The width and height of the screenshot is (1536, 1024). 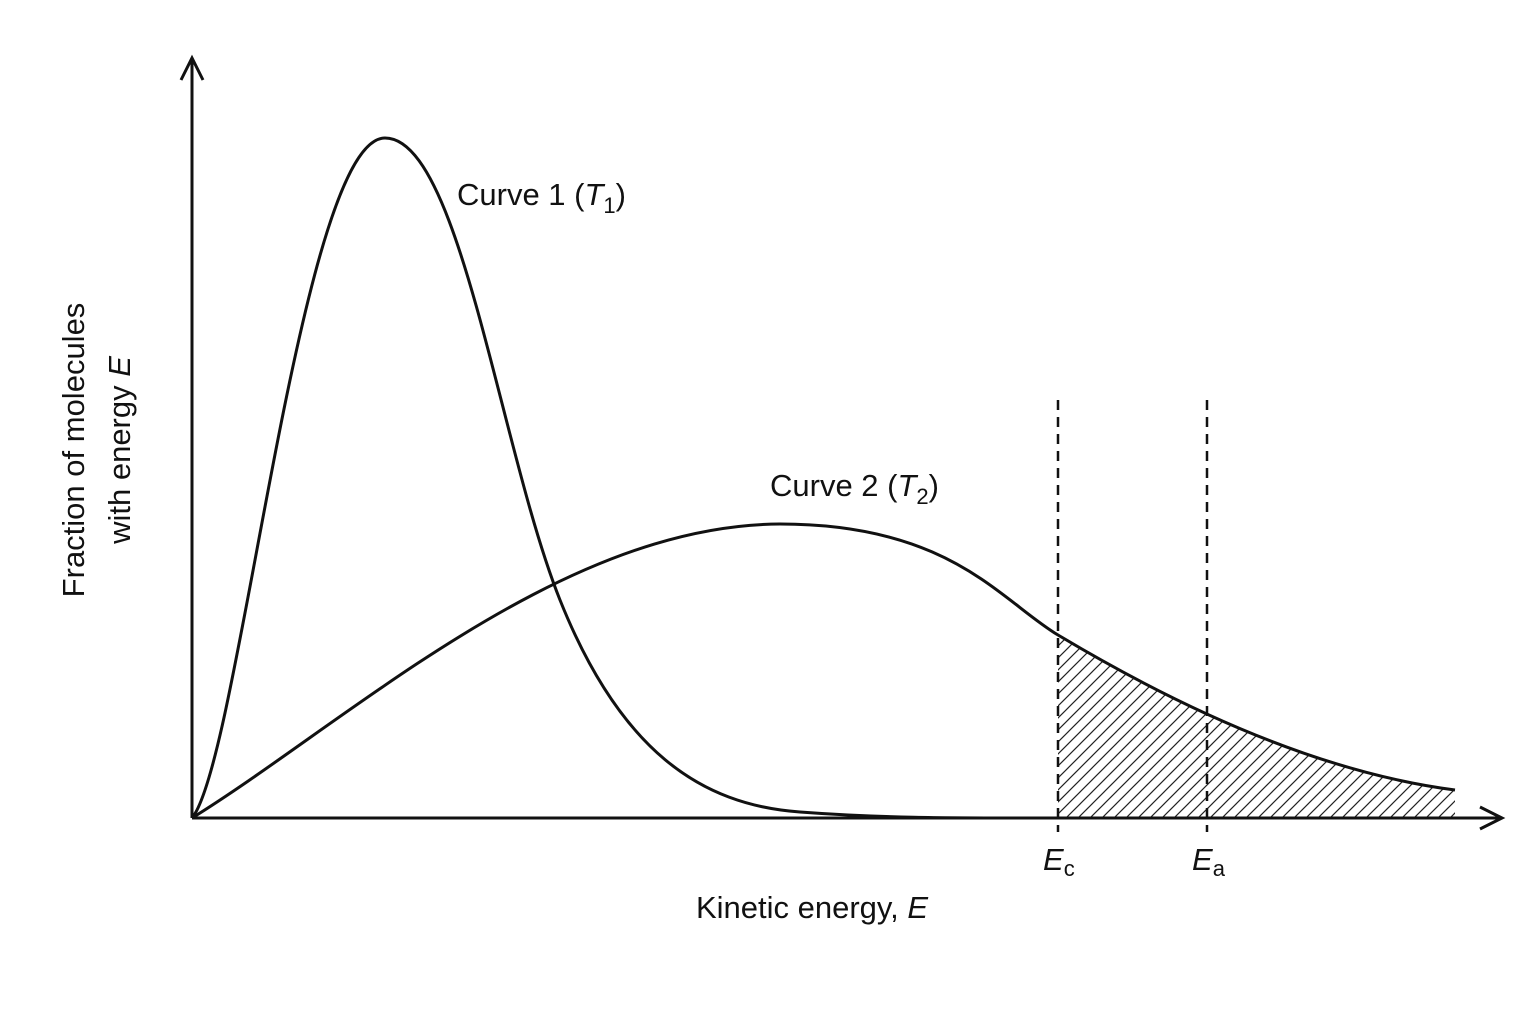 I want to click on y-axis-label-line: with energy E, so click(x=119, y=450).